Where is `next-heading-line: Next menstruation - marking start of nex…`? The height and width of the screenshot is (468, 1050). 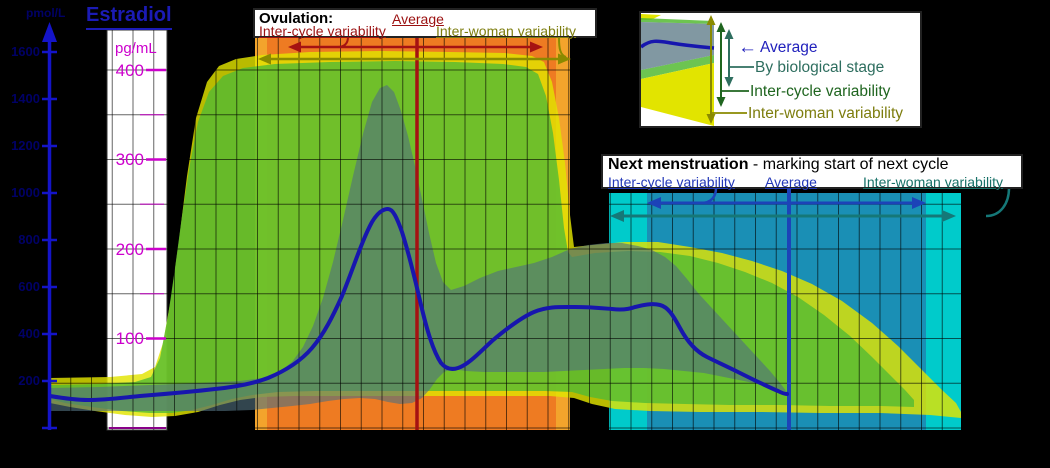
next-heading-line: Next menstruation - marking start of nex… is located at coordinates (778, 165).